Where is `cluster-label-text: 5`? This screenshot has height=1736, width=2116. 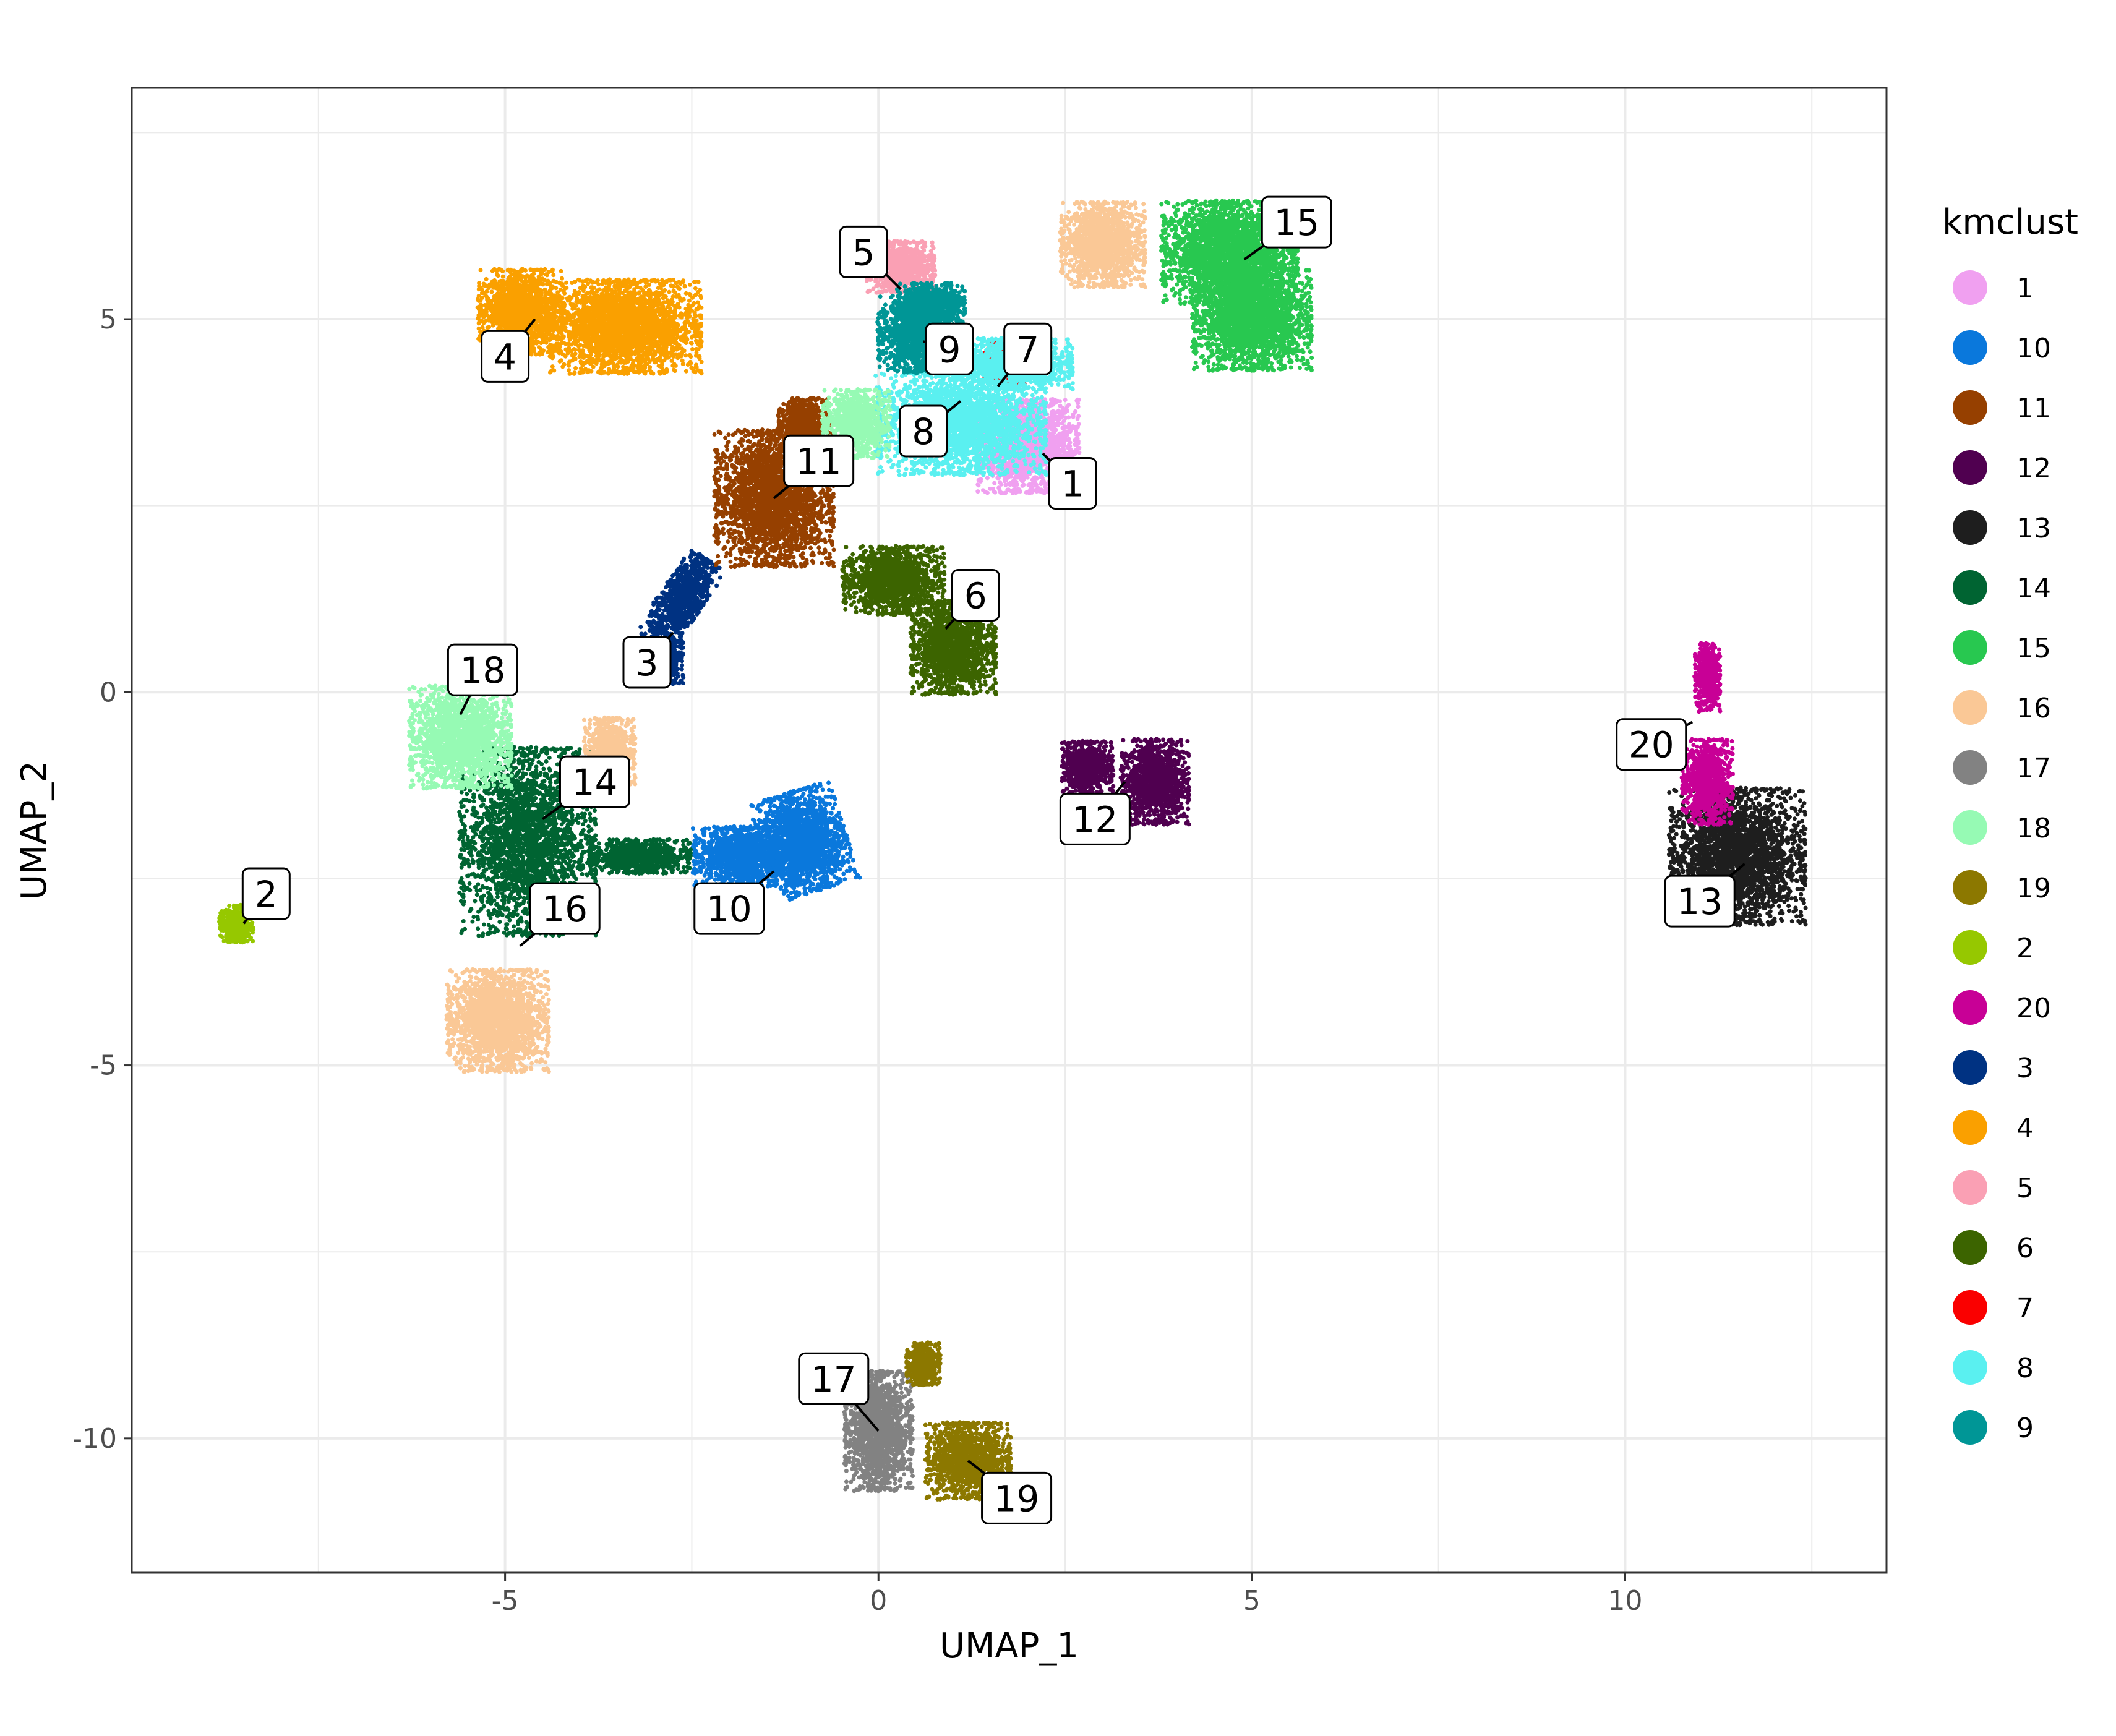 cluster-label-text: 5 is located at coordinates (863, 252).